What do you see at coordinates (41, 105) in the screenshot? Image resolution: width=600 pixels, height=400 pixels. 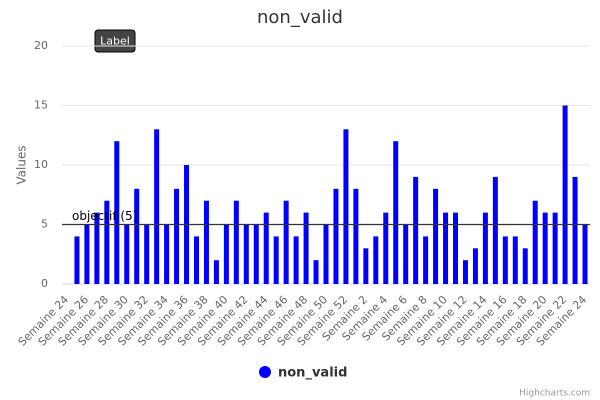 I see `y-tick-label: 15` at bounding box center [41, 105].